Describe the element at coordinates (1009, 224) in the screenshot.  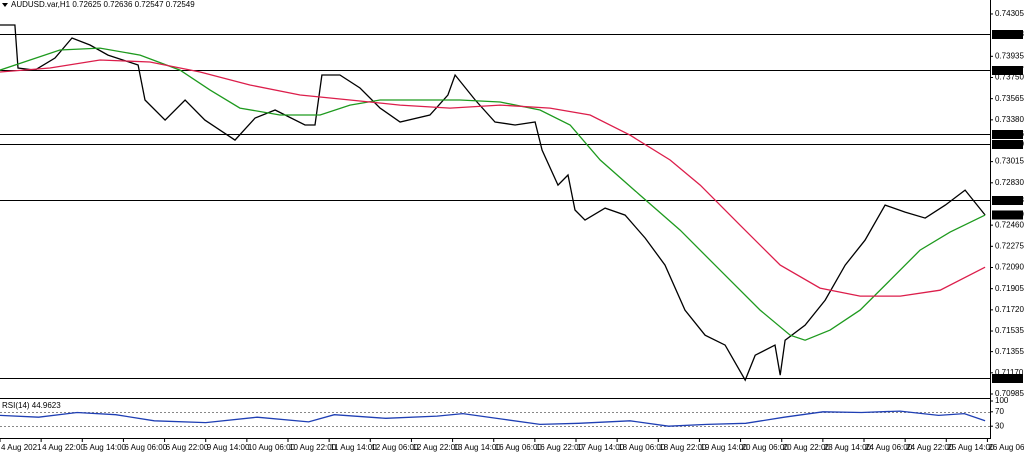
I see `y-tick-label: 0.72460` at that location.